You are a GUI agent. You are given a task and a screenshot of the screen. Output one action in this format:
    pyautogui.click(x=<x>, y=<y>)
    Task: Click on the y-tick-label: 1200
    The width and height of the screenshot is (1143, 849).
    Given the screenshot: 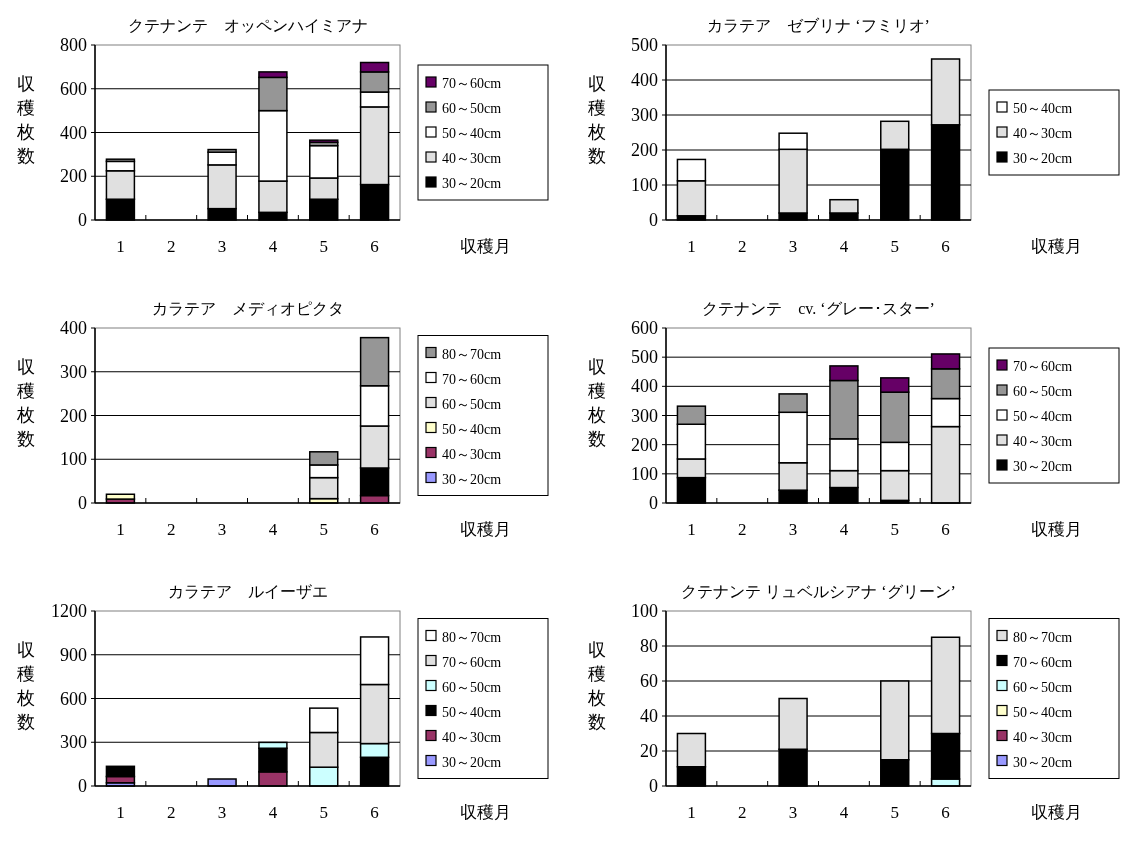 What is the action you would take?
    pyautogui.click(x=69, y=611)
    